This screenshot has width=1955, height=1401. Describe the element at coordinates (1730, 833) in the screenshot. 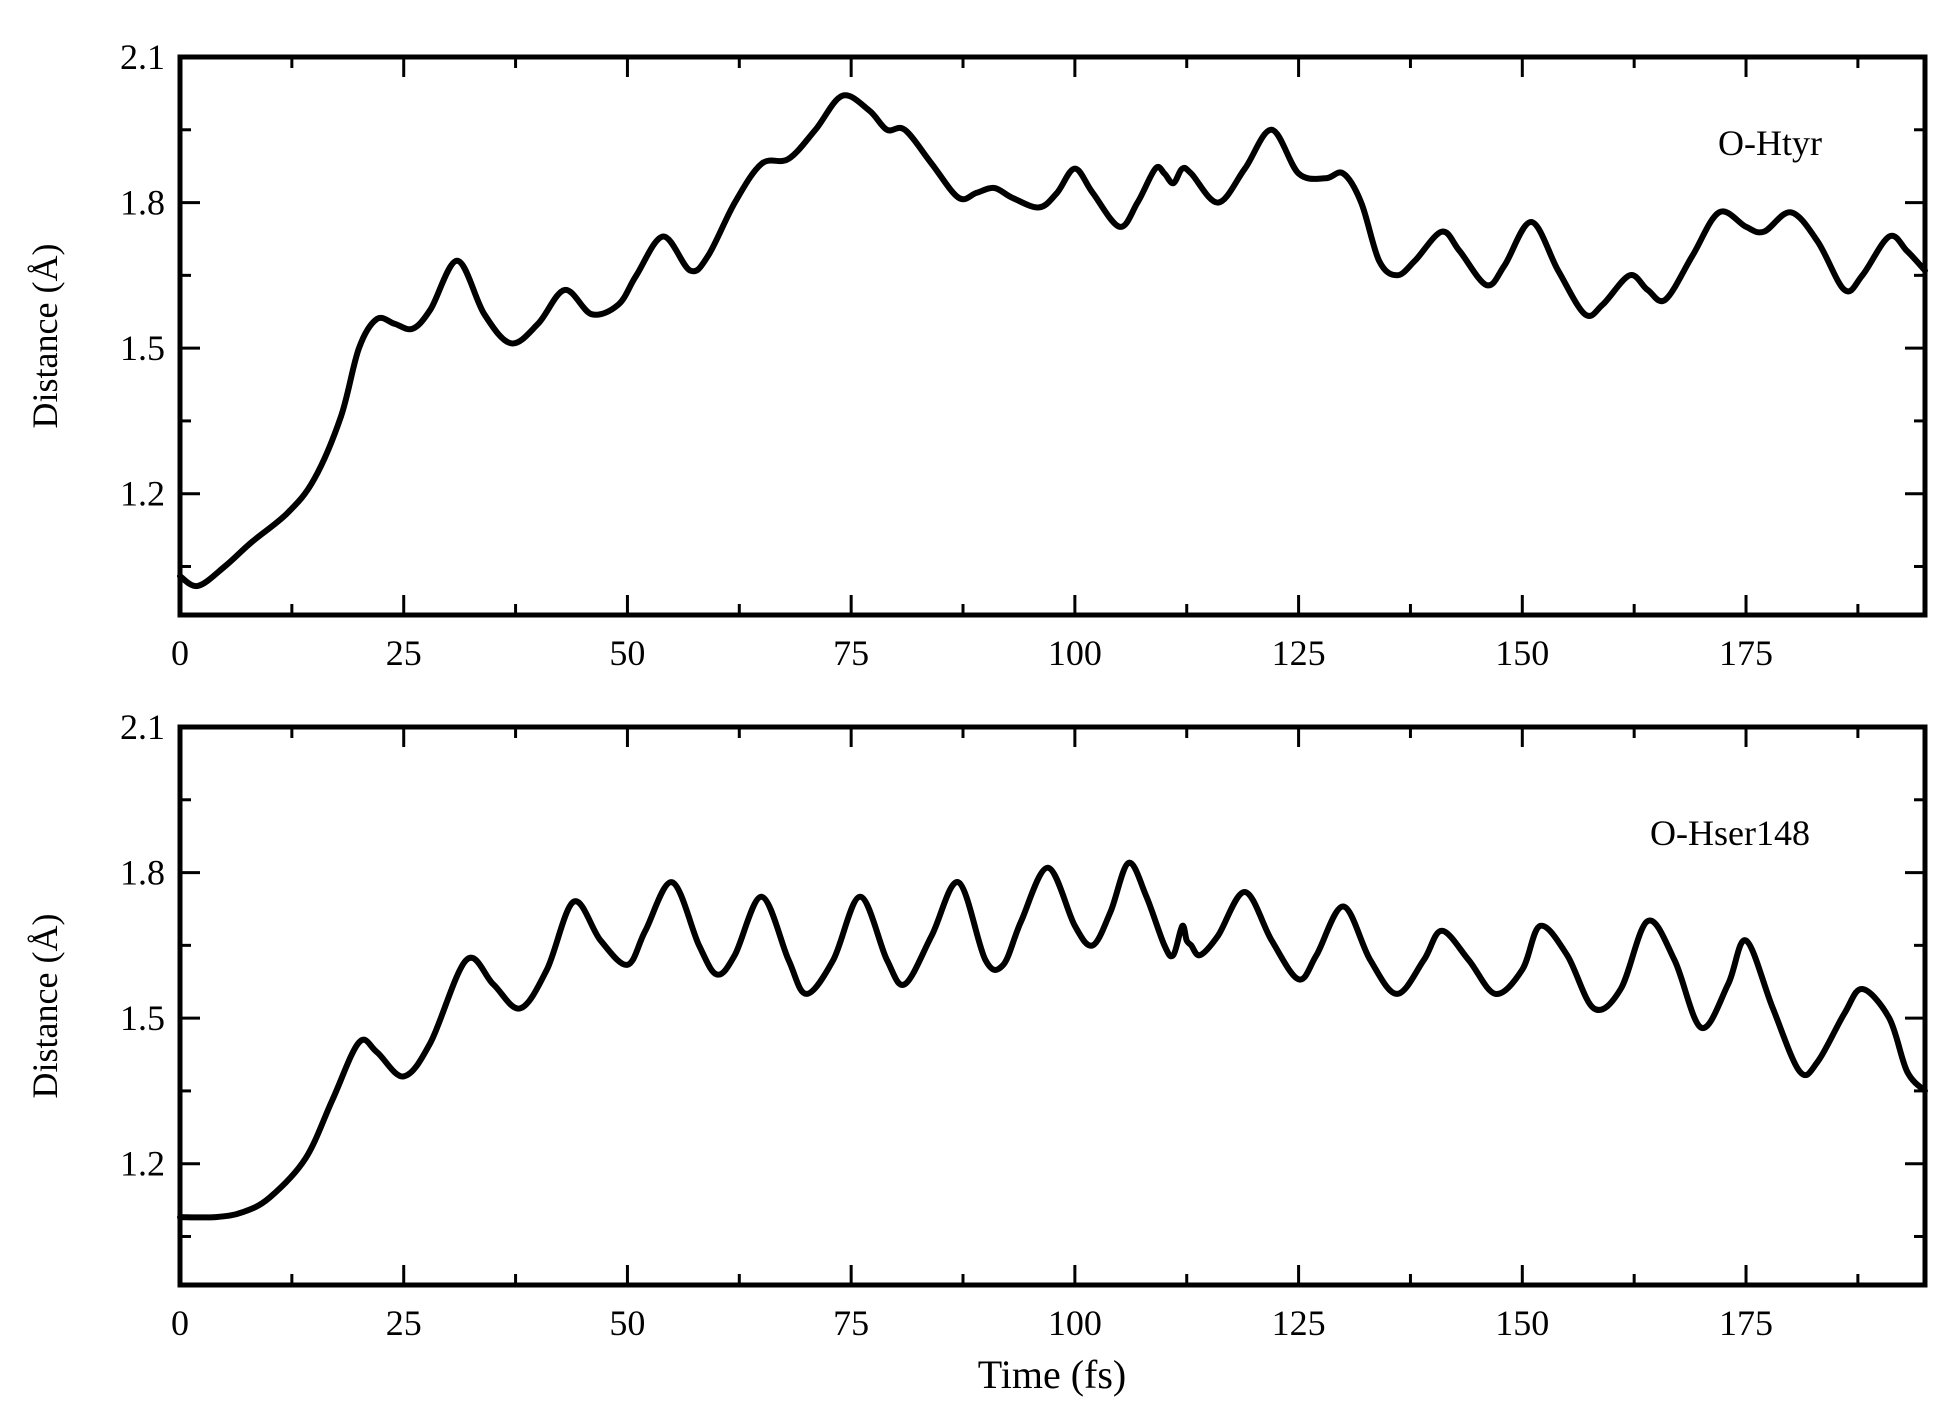

I see `series-annotation: O-Hser148` at that location.